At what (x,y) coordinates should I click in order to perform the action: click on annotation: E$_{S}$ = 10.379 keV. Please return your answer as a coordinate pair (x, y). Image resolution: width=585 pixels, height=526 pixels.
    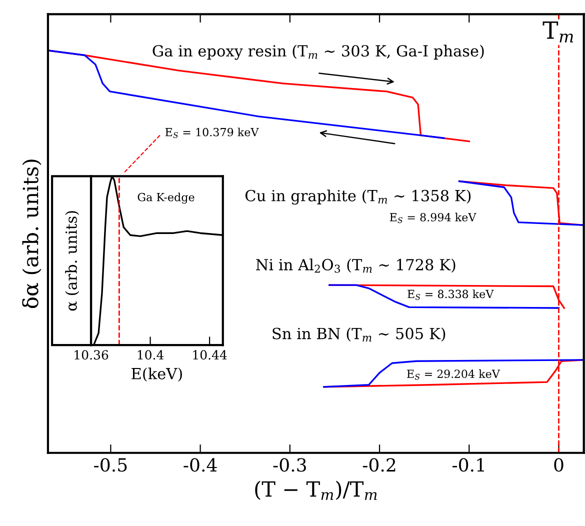
    Looking at the image, I should click on (212, 133).